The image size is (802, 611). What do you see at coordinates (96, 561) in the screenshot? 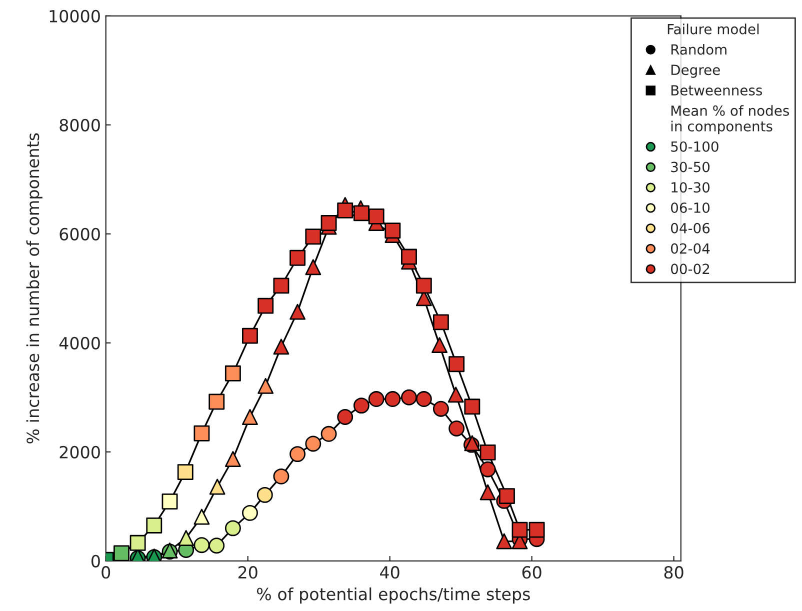
I see `y-tick-label: 0` at bounding box center [96, 561].